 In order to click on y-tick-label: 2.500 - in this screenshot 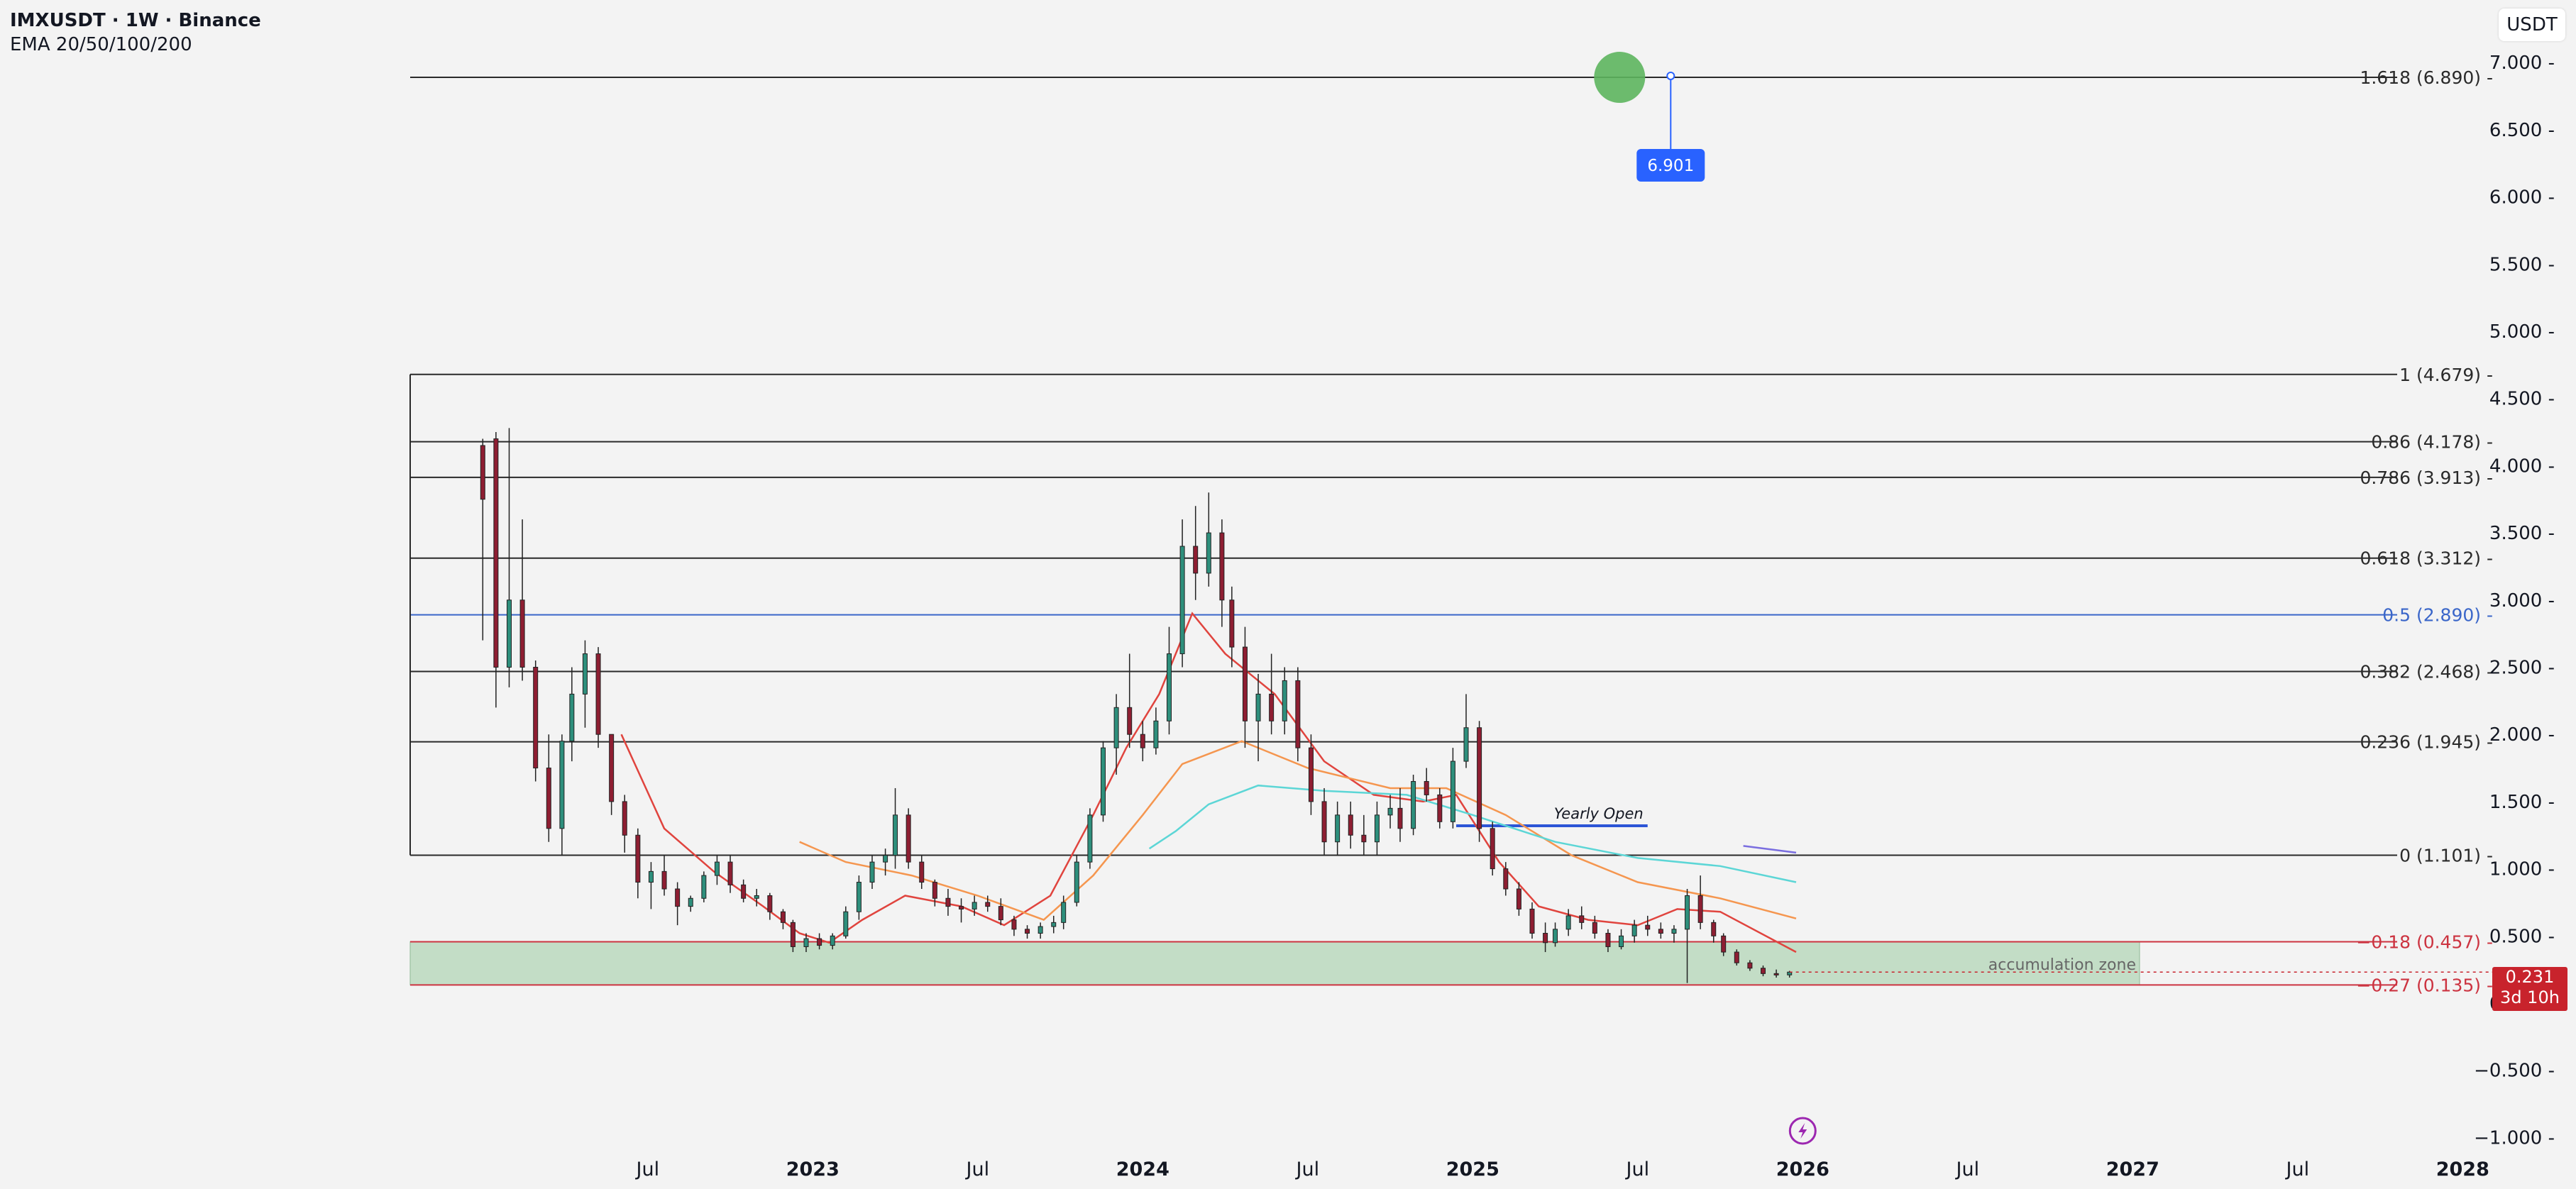, I will do `click(2522, 668)`.